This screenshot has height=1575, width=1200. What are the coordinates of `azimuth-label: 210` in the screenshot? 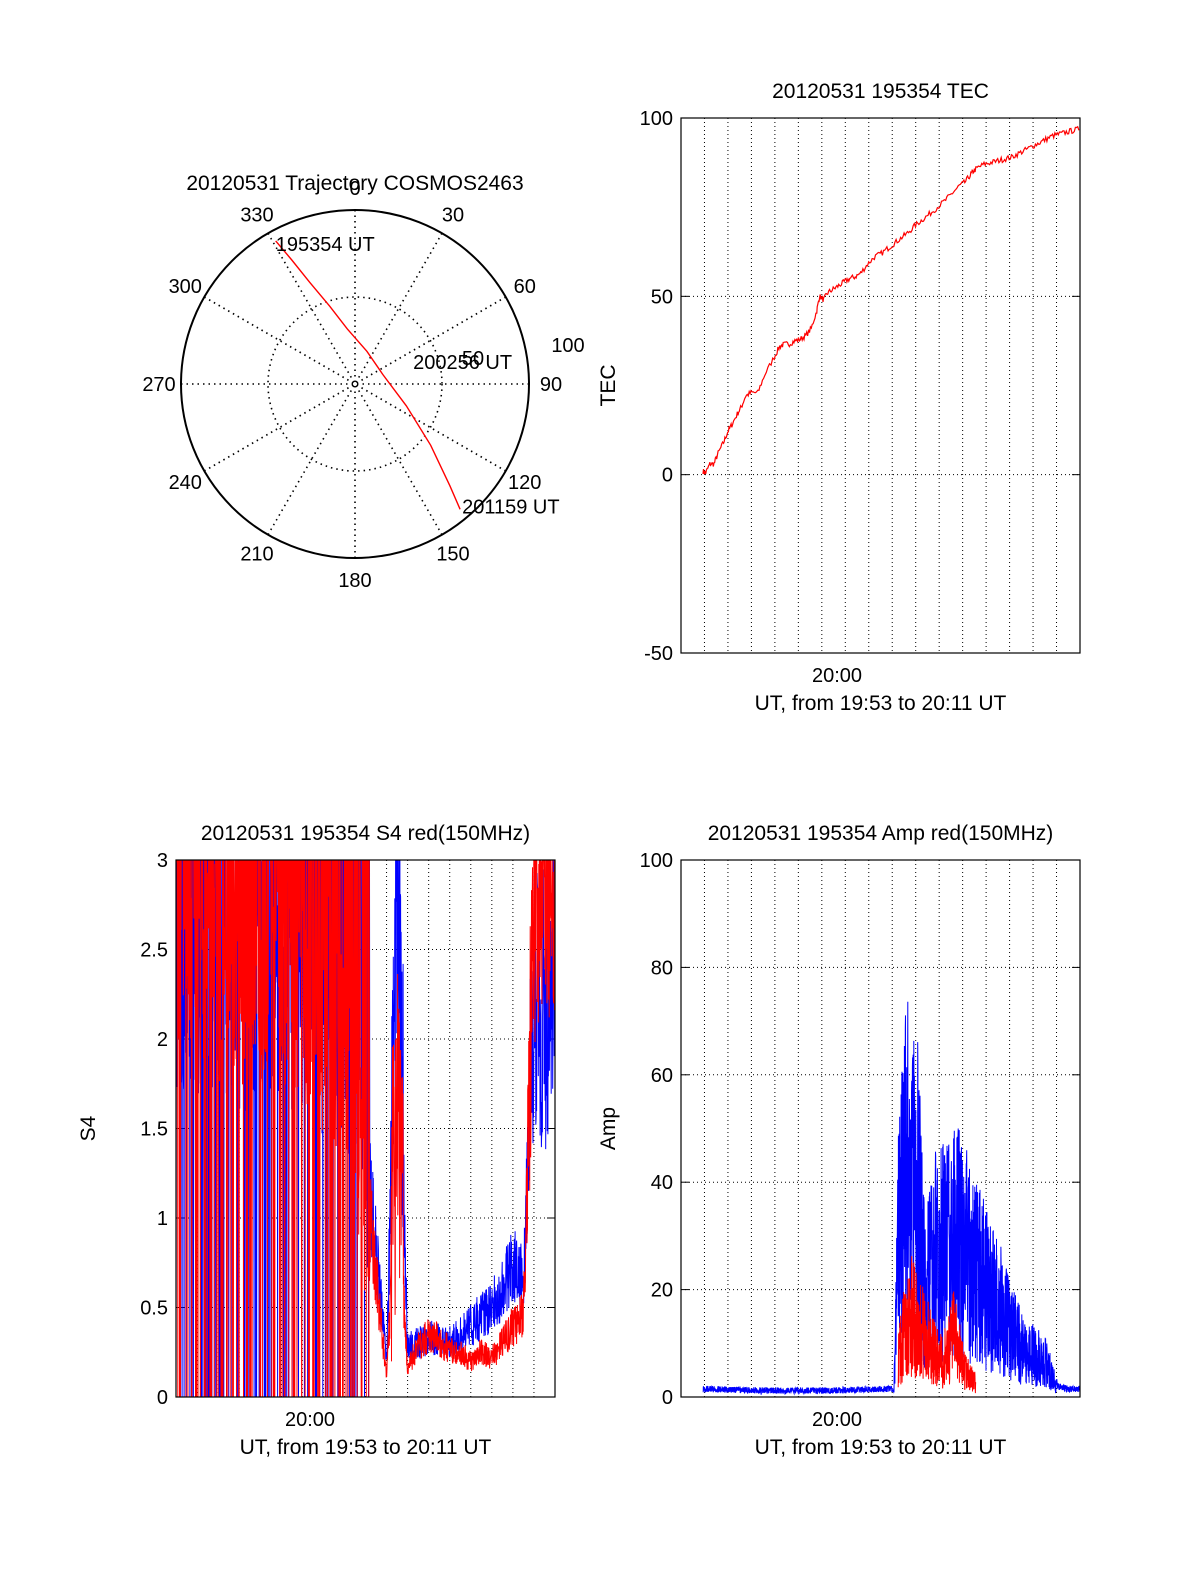 It's located at (256, 555).